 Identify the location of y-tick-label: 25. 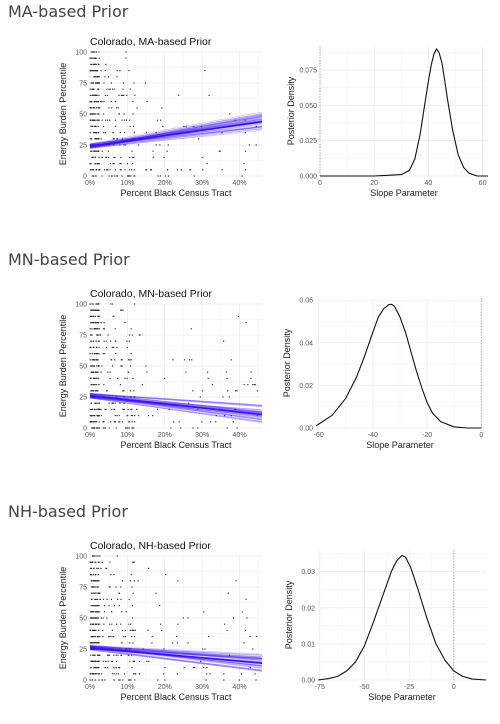
(83, 146).